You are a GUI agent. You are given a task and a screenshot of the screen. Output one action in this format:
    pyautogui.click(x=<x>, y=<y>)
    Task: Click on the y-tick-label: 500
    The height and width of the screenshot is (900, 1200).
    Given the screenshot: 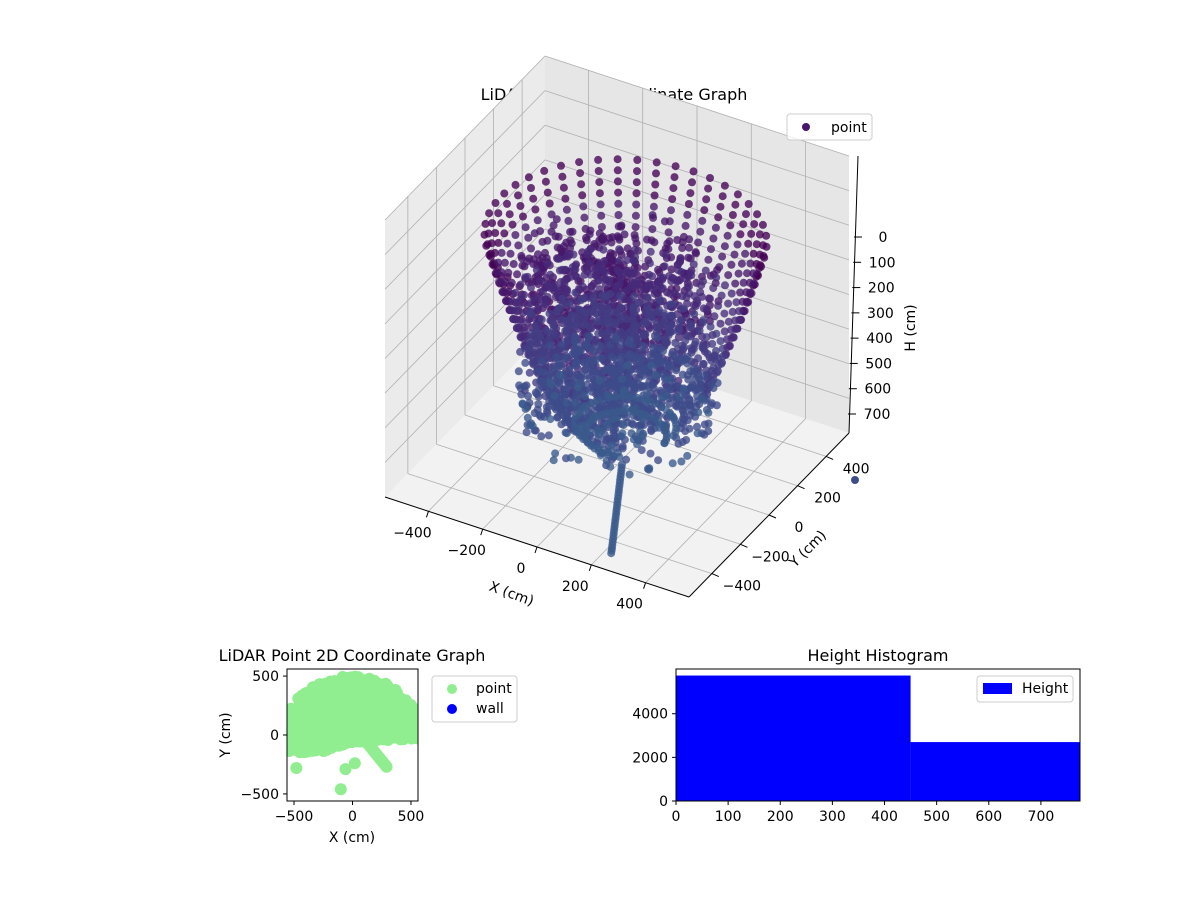 What is the action you would take?
    pyautogui.click(x=265, y=677)
    